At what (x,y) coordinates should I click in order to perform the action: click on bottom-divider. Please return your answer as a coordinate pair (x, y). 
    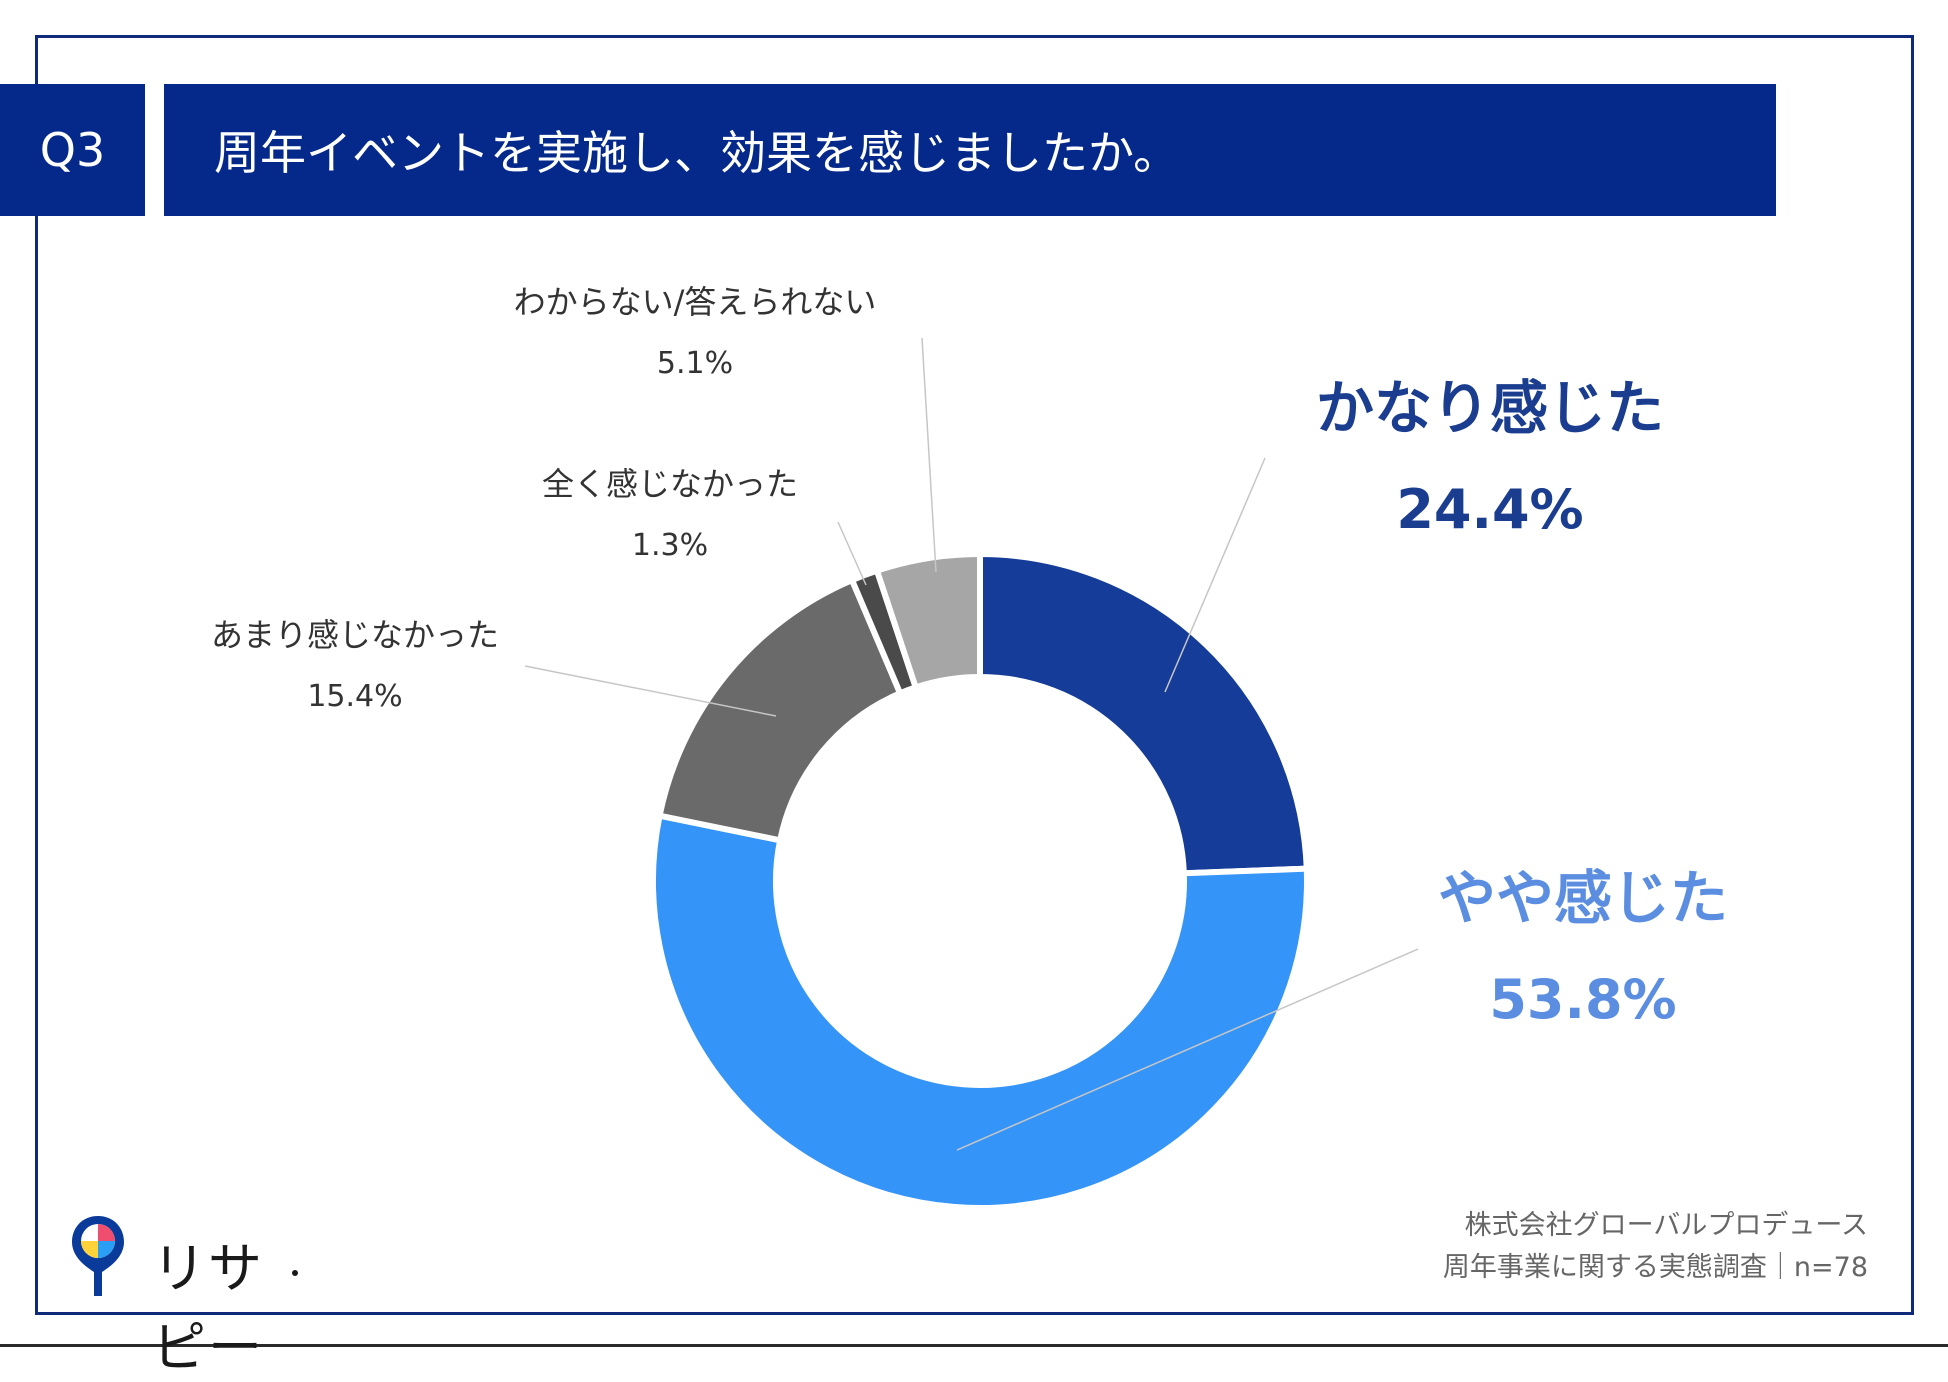
    Looking at the image, I should click on (974, 1345).